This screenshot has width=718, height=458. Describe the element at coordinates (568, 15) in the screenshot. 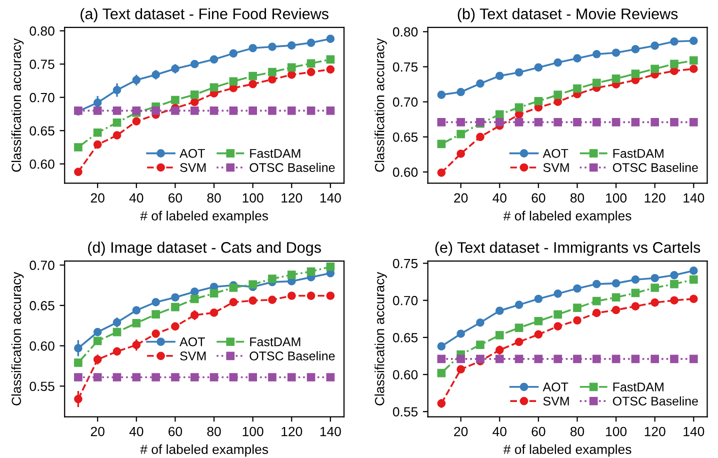

I see `chart-title: (b) Text dataset - Movie Reviews` at that location.